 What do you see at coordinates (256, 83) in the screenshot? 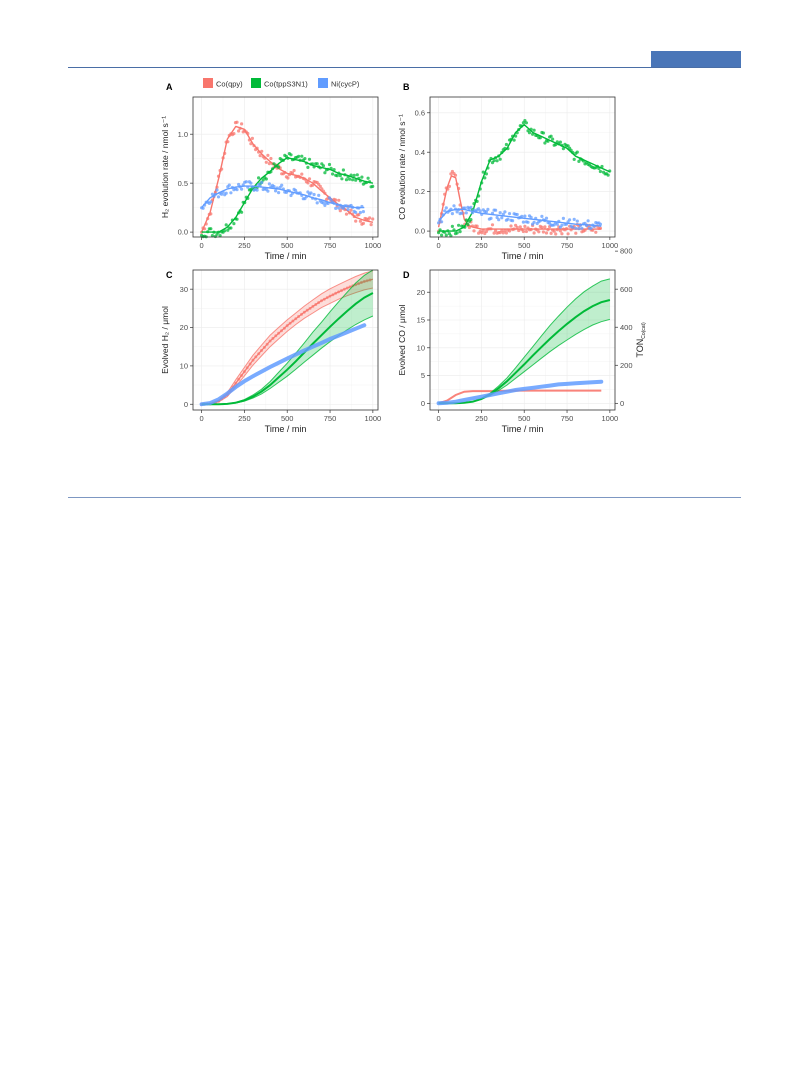
I see `legend-key-co-tpps3n1` at bounding box center [256, 83].